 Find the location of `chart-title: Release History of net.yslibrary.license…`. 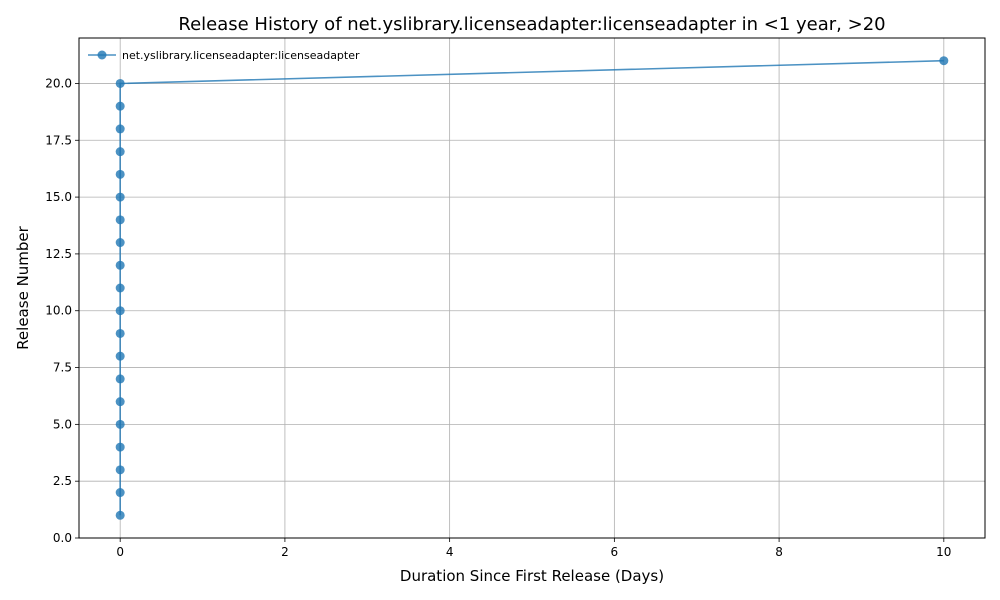

chart-title: Release History of net.yslibrary.license… is located at coordinates (531, 24).